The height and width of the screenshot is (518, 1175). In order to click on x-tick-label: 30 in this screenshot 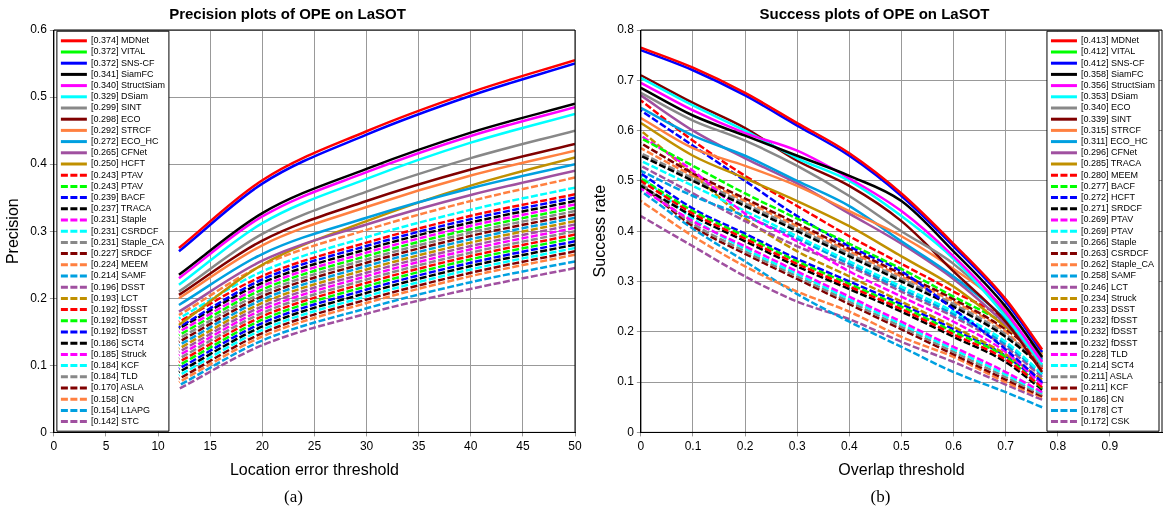, I will do `click(366, 445)`.